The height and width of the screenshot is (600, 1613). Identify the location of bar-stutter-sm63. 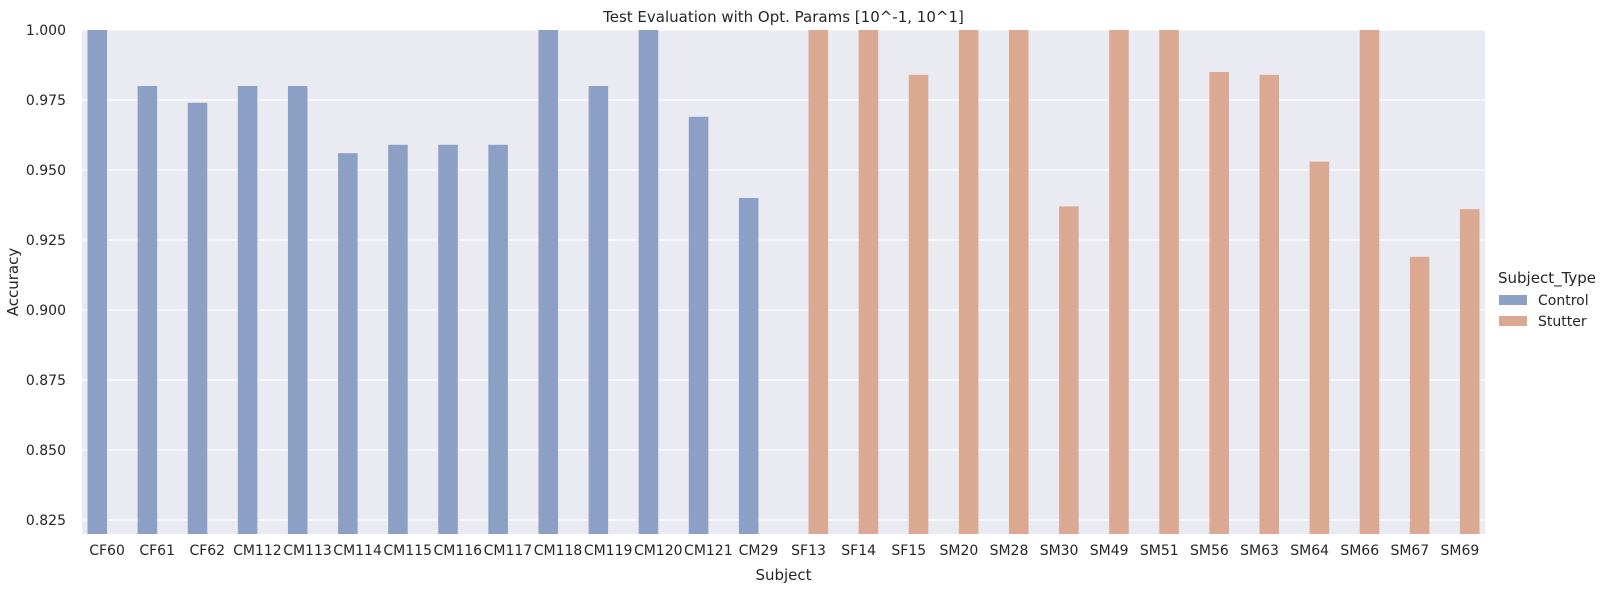
(1269, 304).